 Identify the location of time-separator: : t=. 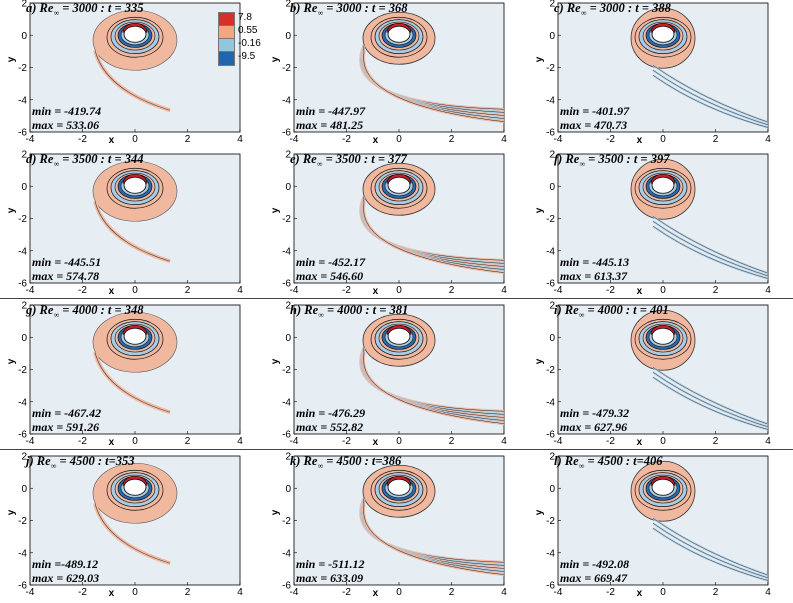
(105, 461).